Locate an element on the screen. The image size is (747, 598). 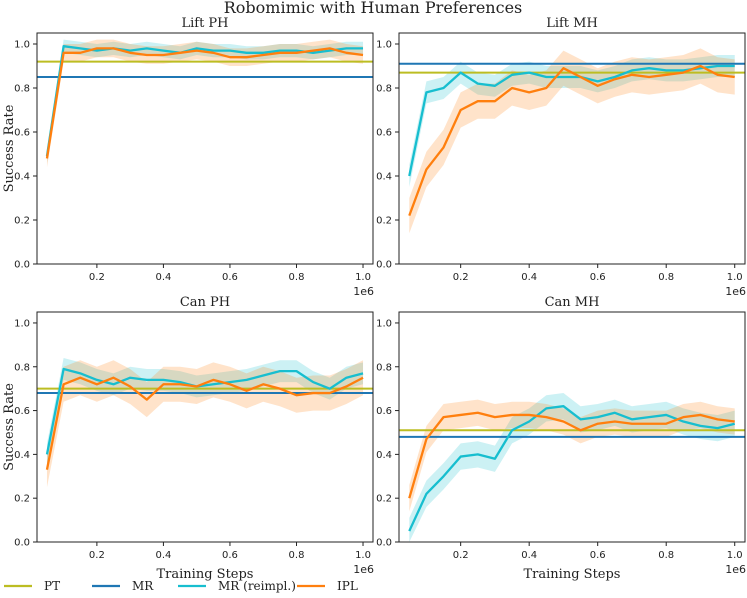
legend: PT MR MR (reimpl.) IPL is located at coordinates (181, 586).